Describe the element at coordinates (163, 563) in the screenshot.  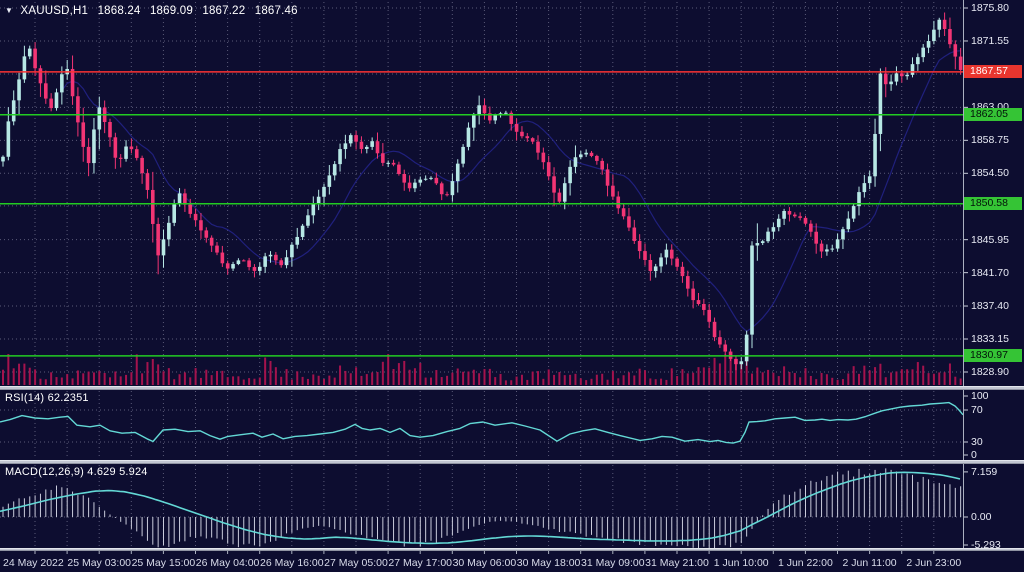
I see `time-axis-label: 25 May 15:00` at that location.